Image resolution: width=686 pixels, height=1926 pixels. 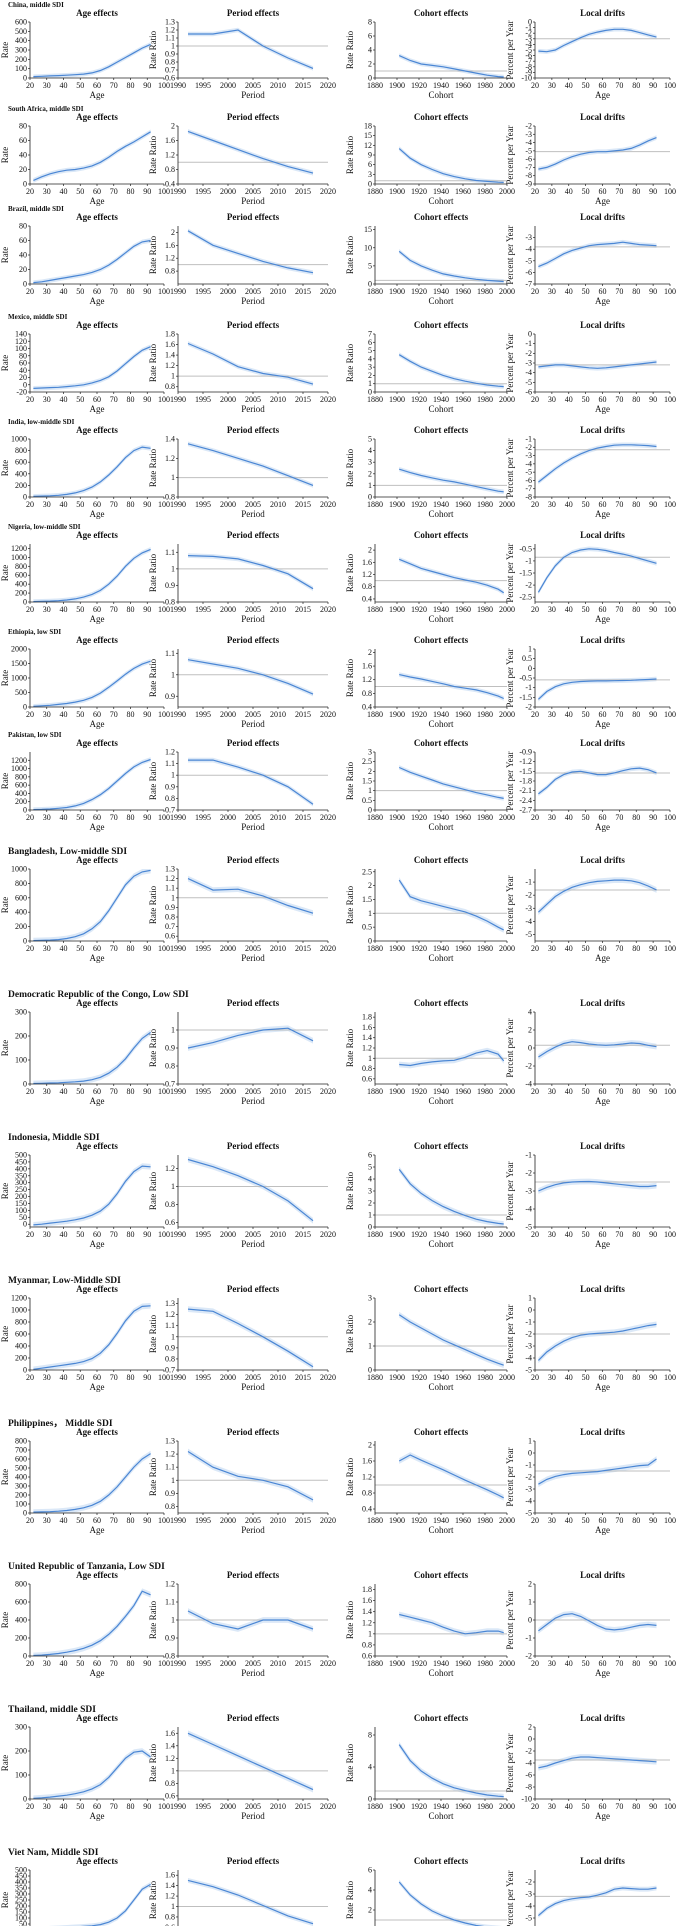 I want to click on y-tick-label: 450, so click(x=21, y=1876).